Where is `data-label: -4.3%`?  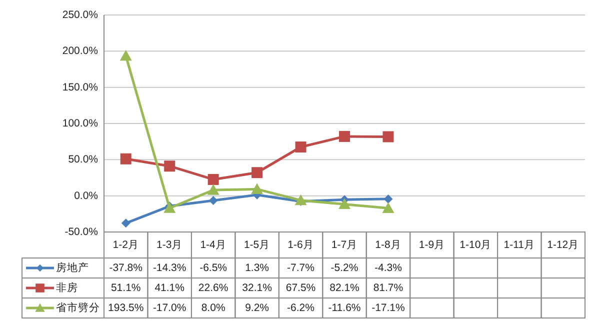 data-label: -4.3% is located at coordinates (388, 268).